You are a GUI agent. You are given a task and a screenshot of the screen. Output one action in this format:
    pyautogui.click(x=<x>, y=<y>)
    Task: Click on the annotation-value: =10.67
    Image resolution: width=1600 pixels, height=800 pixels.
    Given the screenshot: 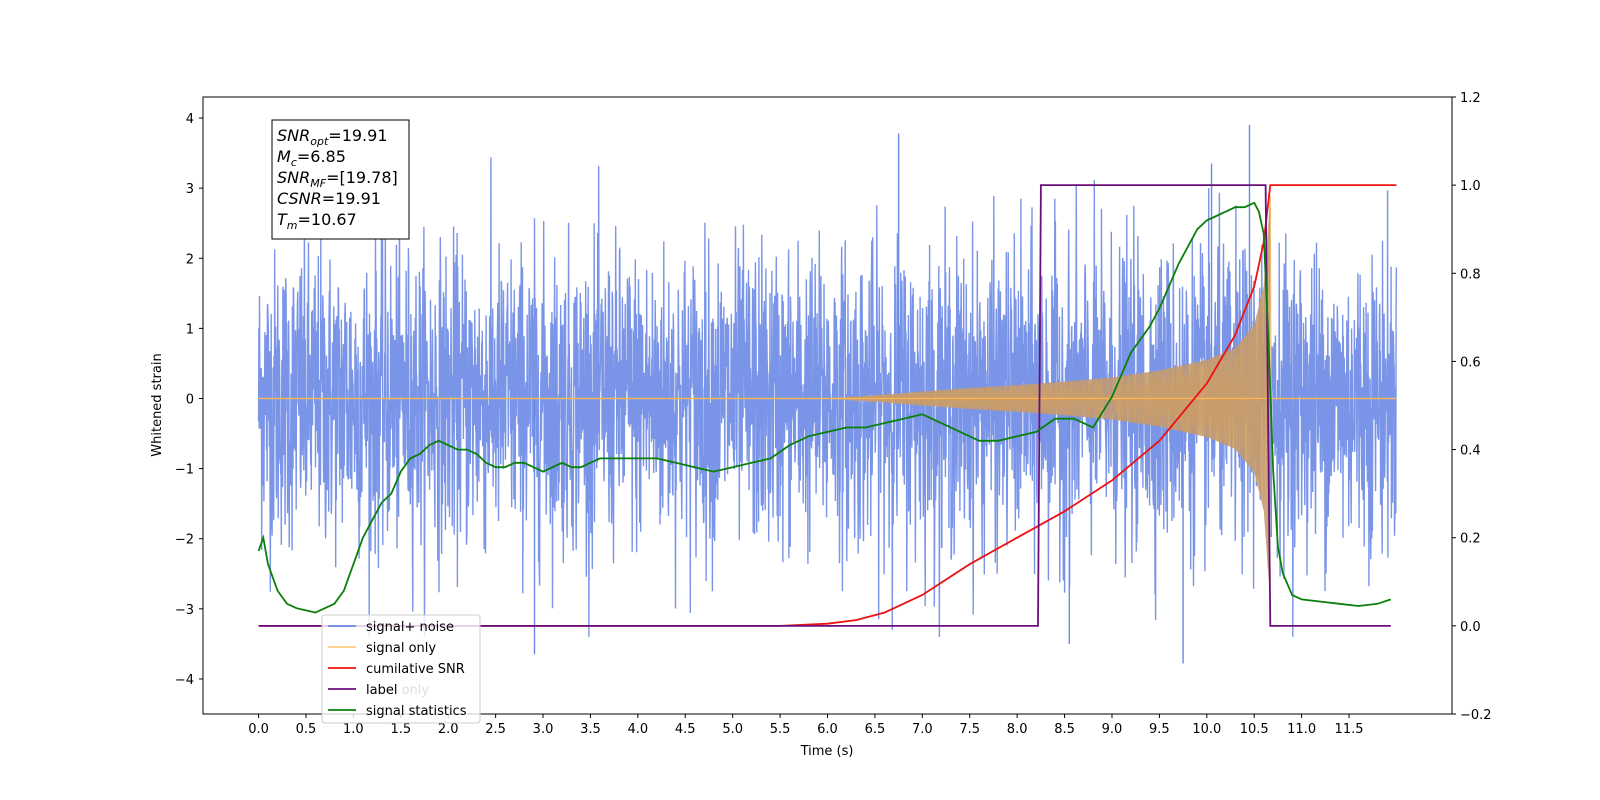 What is the action you would take?
    pyautogui.click(x=327, y=219)
    